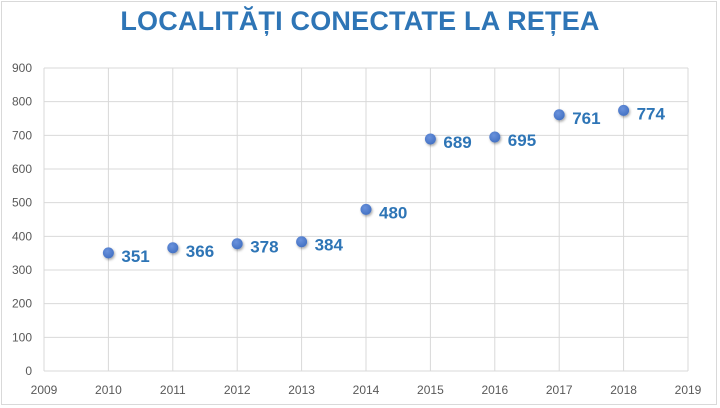  I want to click on y-tick-label: 900, so click(22, 68).